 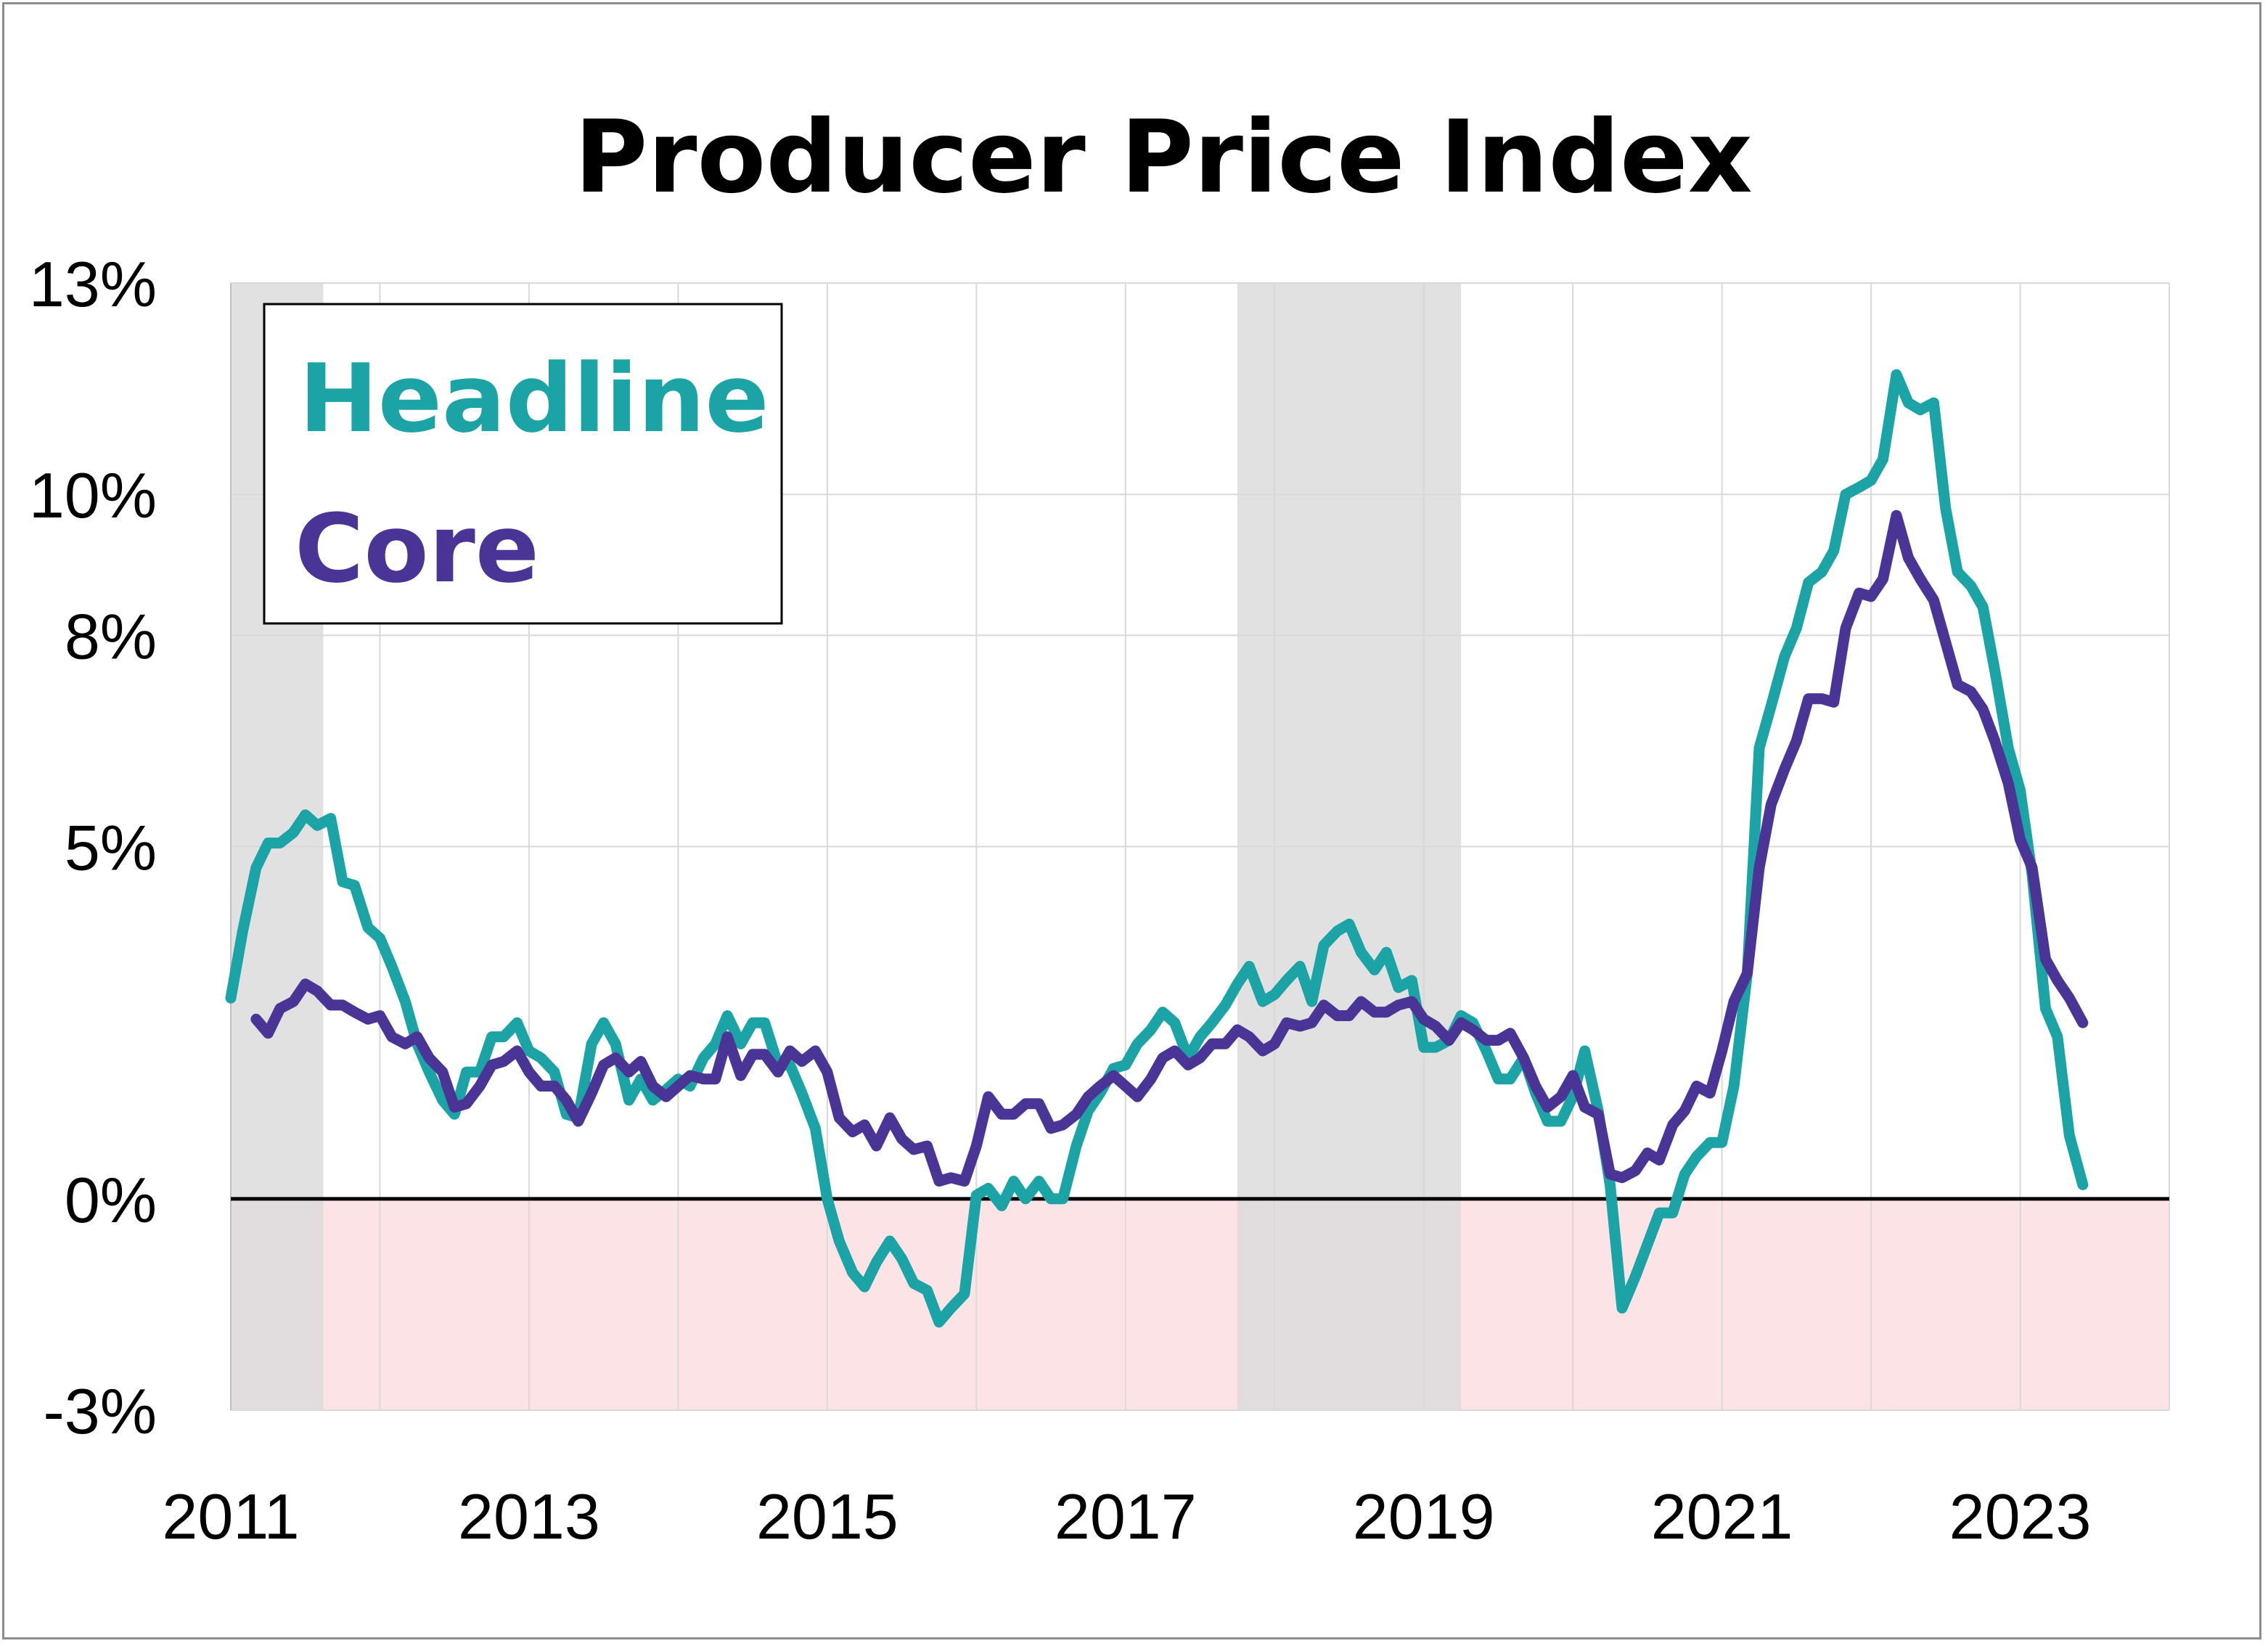 I want to click on x-tick-labels: 2011 2013 2015 2017 2019 2021 2023, so click(x=1126, y=1516).